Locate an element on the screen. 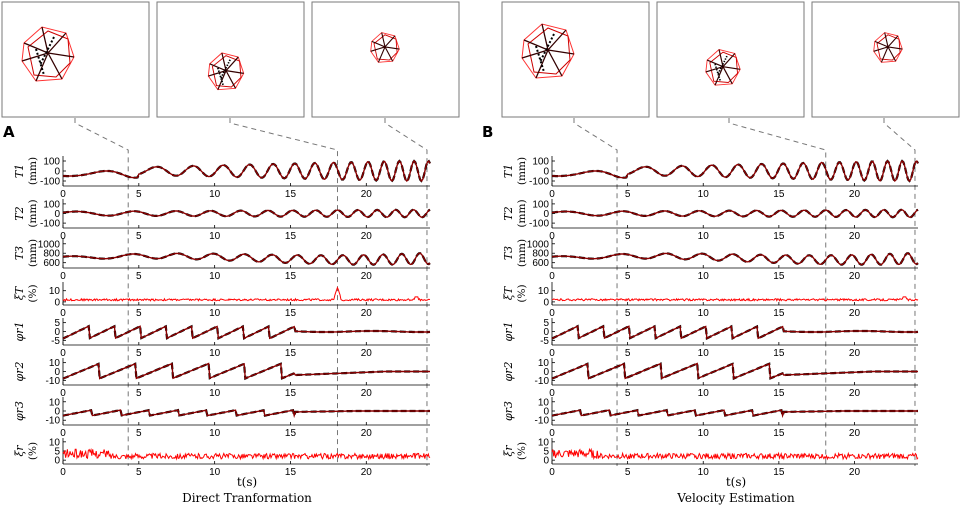 This screenshot has height=508, width=964. y-axis-label: φr2 is located at coordinates (19, 372).